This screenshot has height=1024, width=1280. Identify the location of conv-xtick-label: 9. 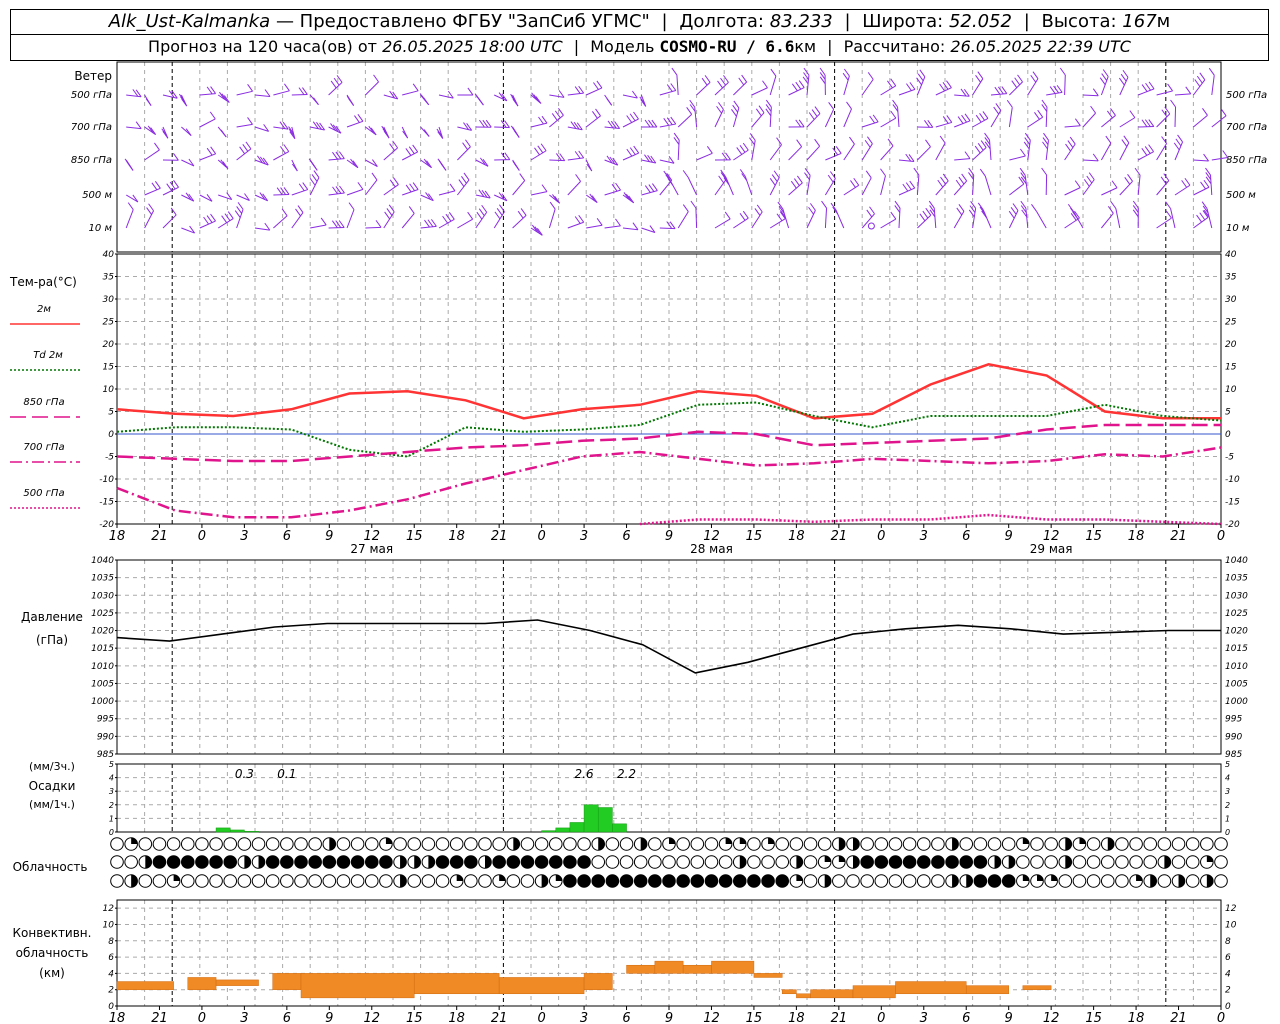
(329, 1017).